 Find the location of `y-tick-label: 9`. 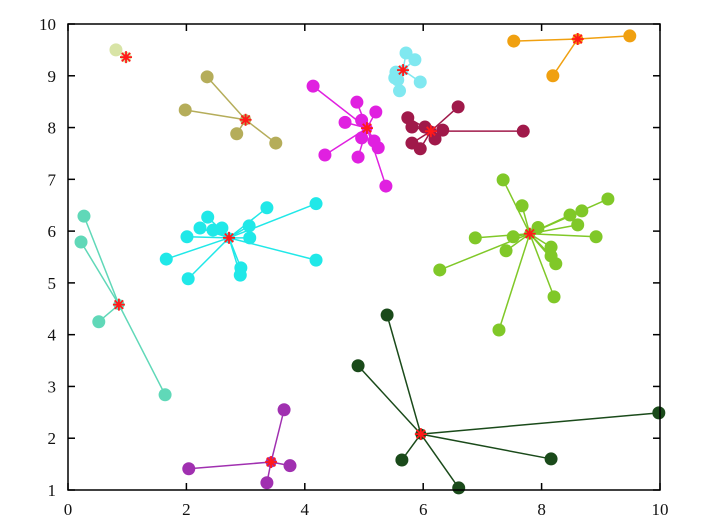

y-tick-label: 9 is located at coordinates (52, 76).